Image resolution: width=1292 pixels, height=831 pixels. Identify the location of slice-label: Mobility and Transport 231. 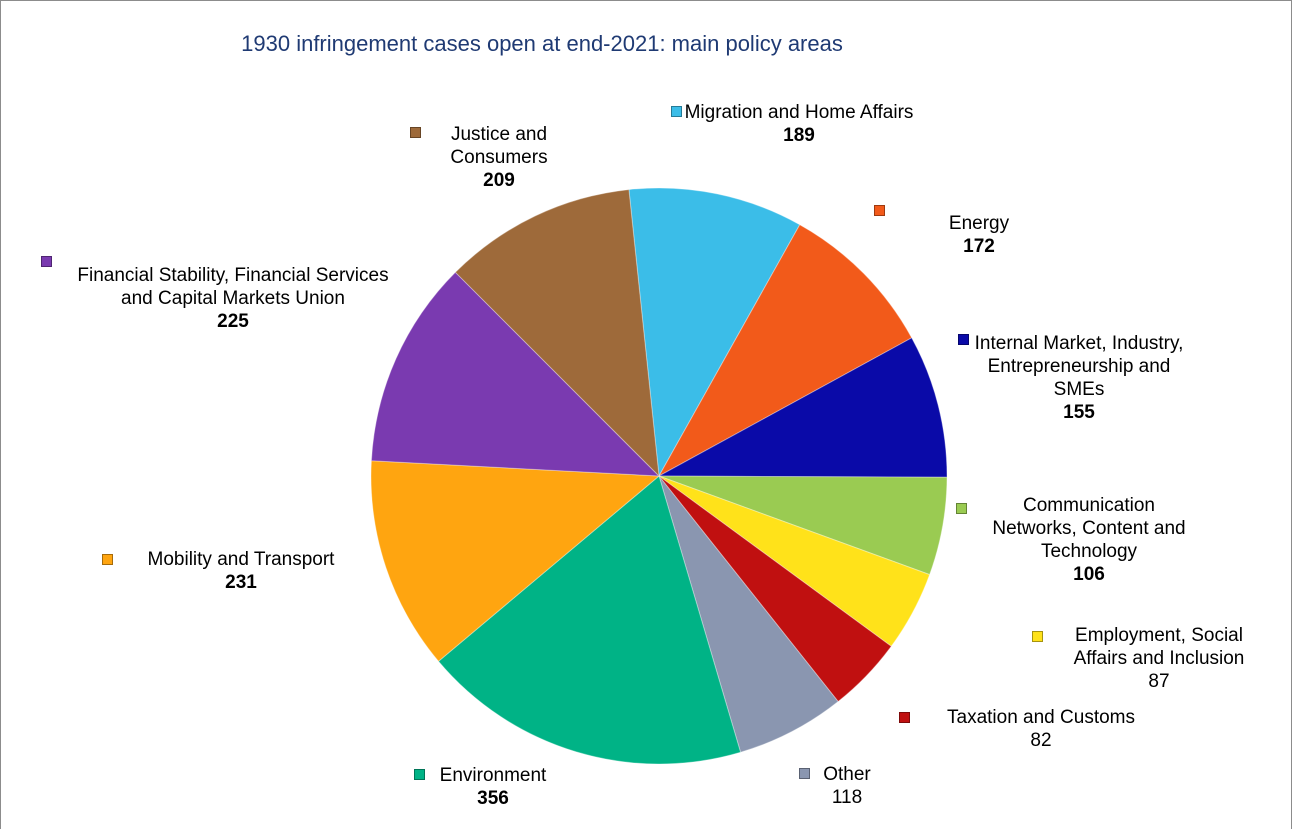
(241, 571).